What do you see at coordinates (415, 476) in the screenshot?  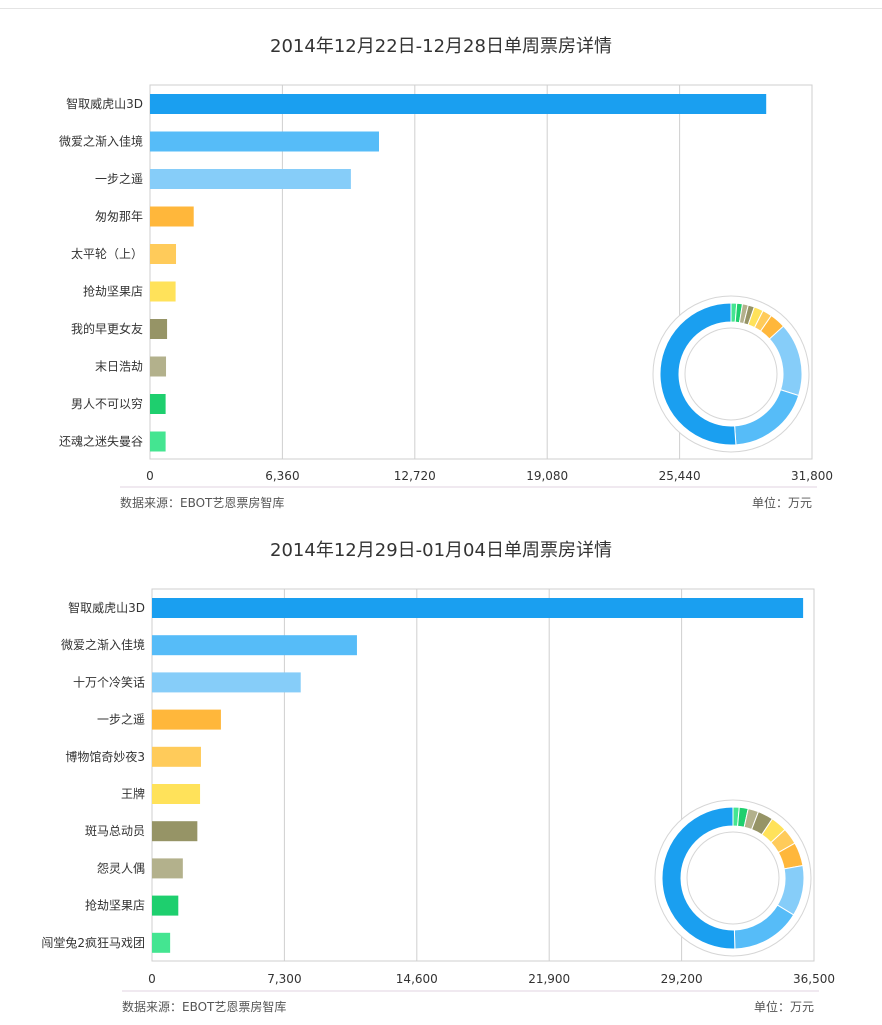 I see `x-tick-label: 12,720` at bounding box center [415, 476].